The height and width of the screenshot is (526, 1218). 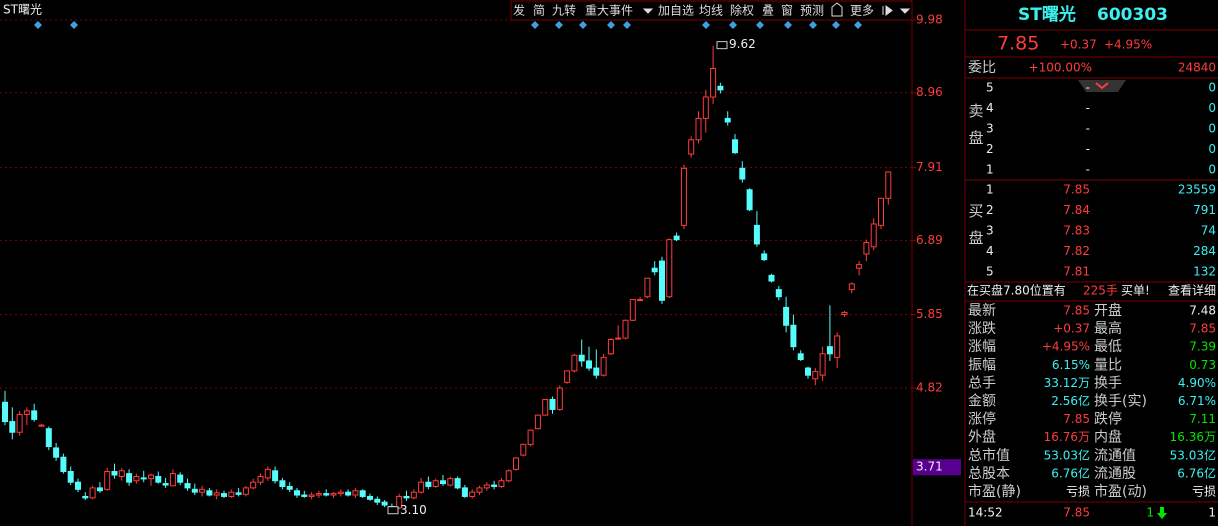 I want to click on notice-link: 查看详细, so click(x=1192, y=290).